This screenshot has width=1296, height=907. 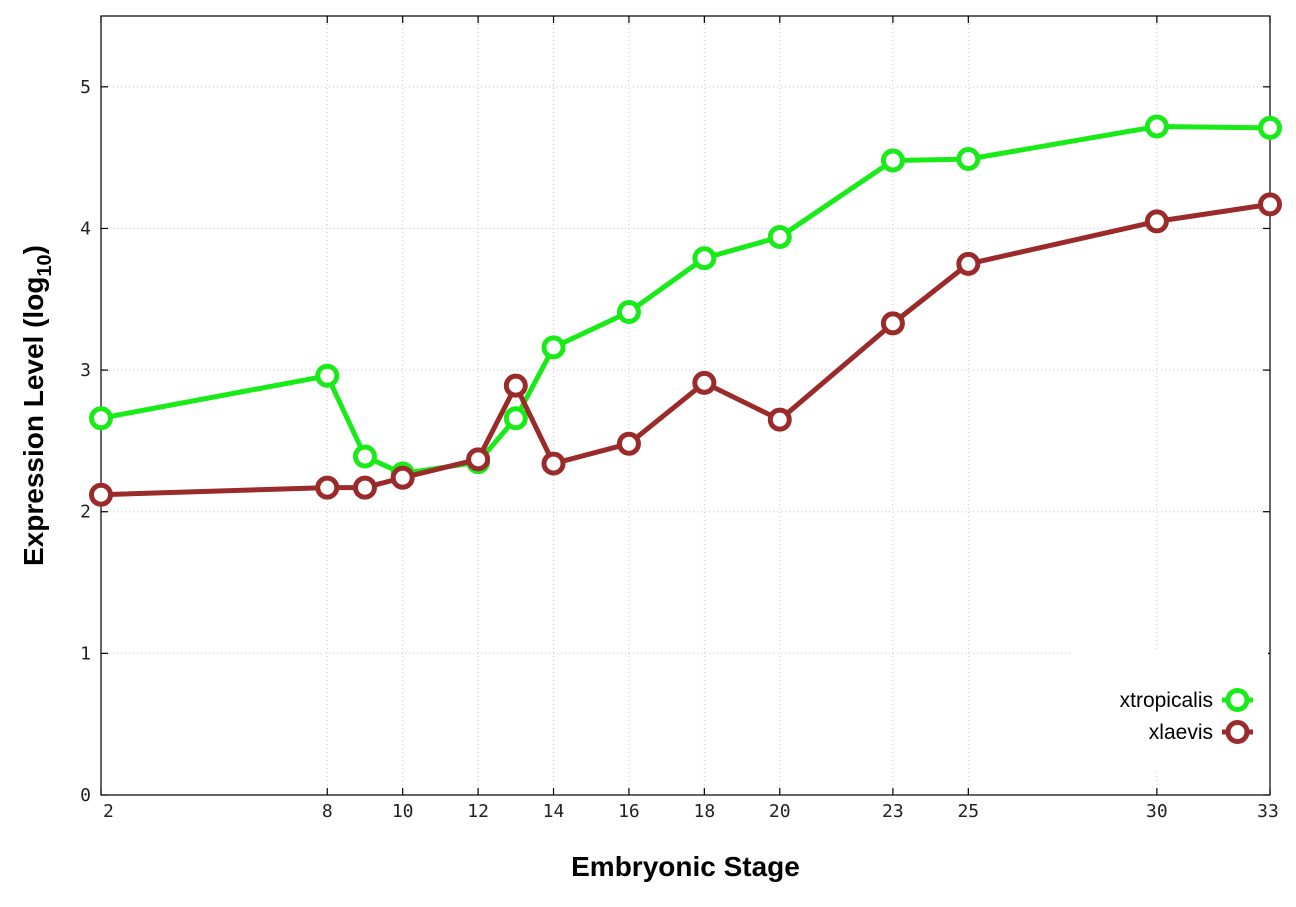 What do you see at coordinates (33, 249) in the screenshot?
I see `y-axis-title-close: )` at bounding box center [33, 249].